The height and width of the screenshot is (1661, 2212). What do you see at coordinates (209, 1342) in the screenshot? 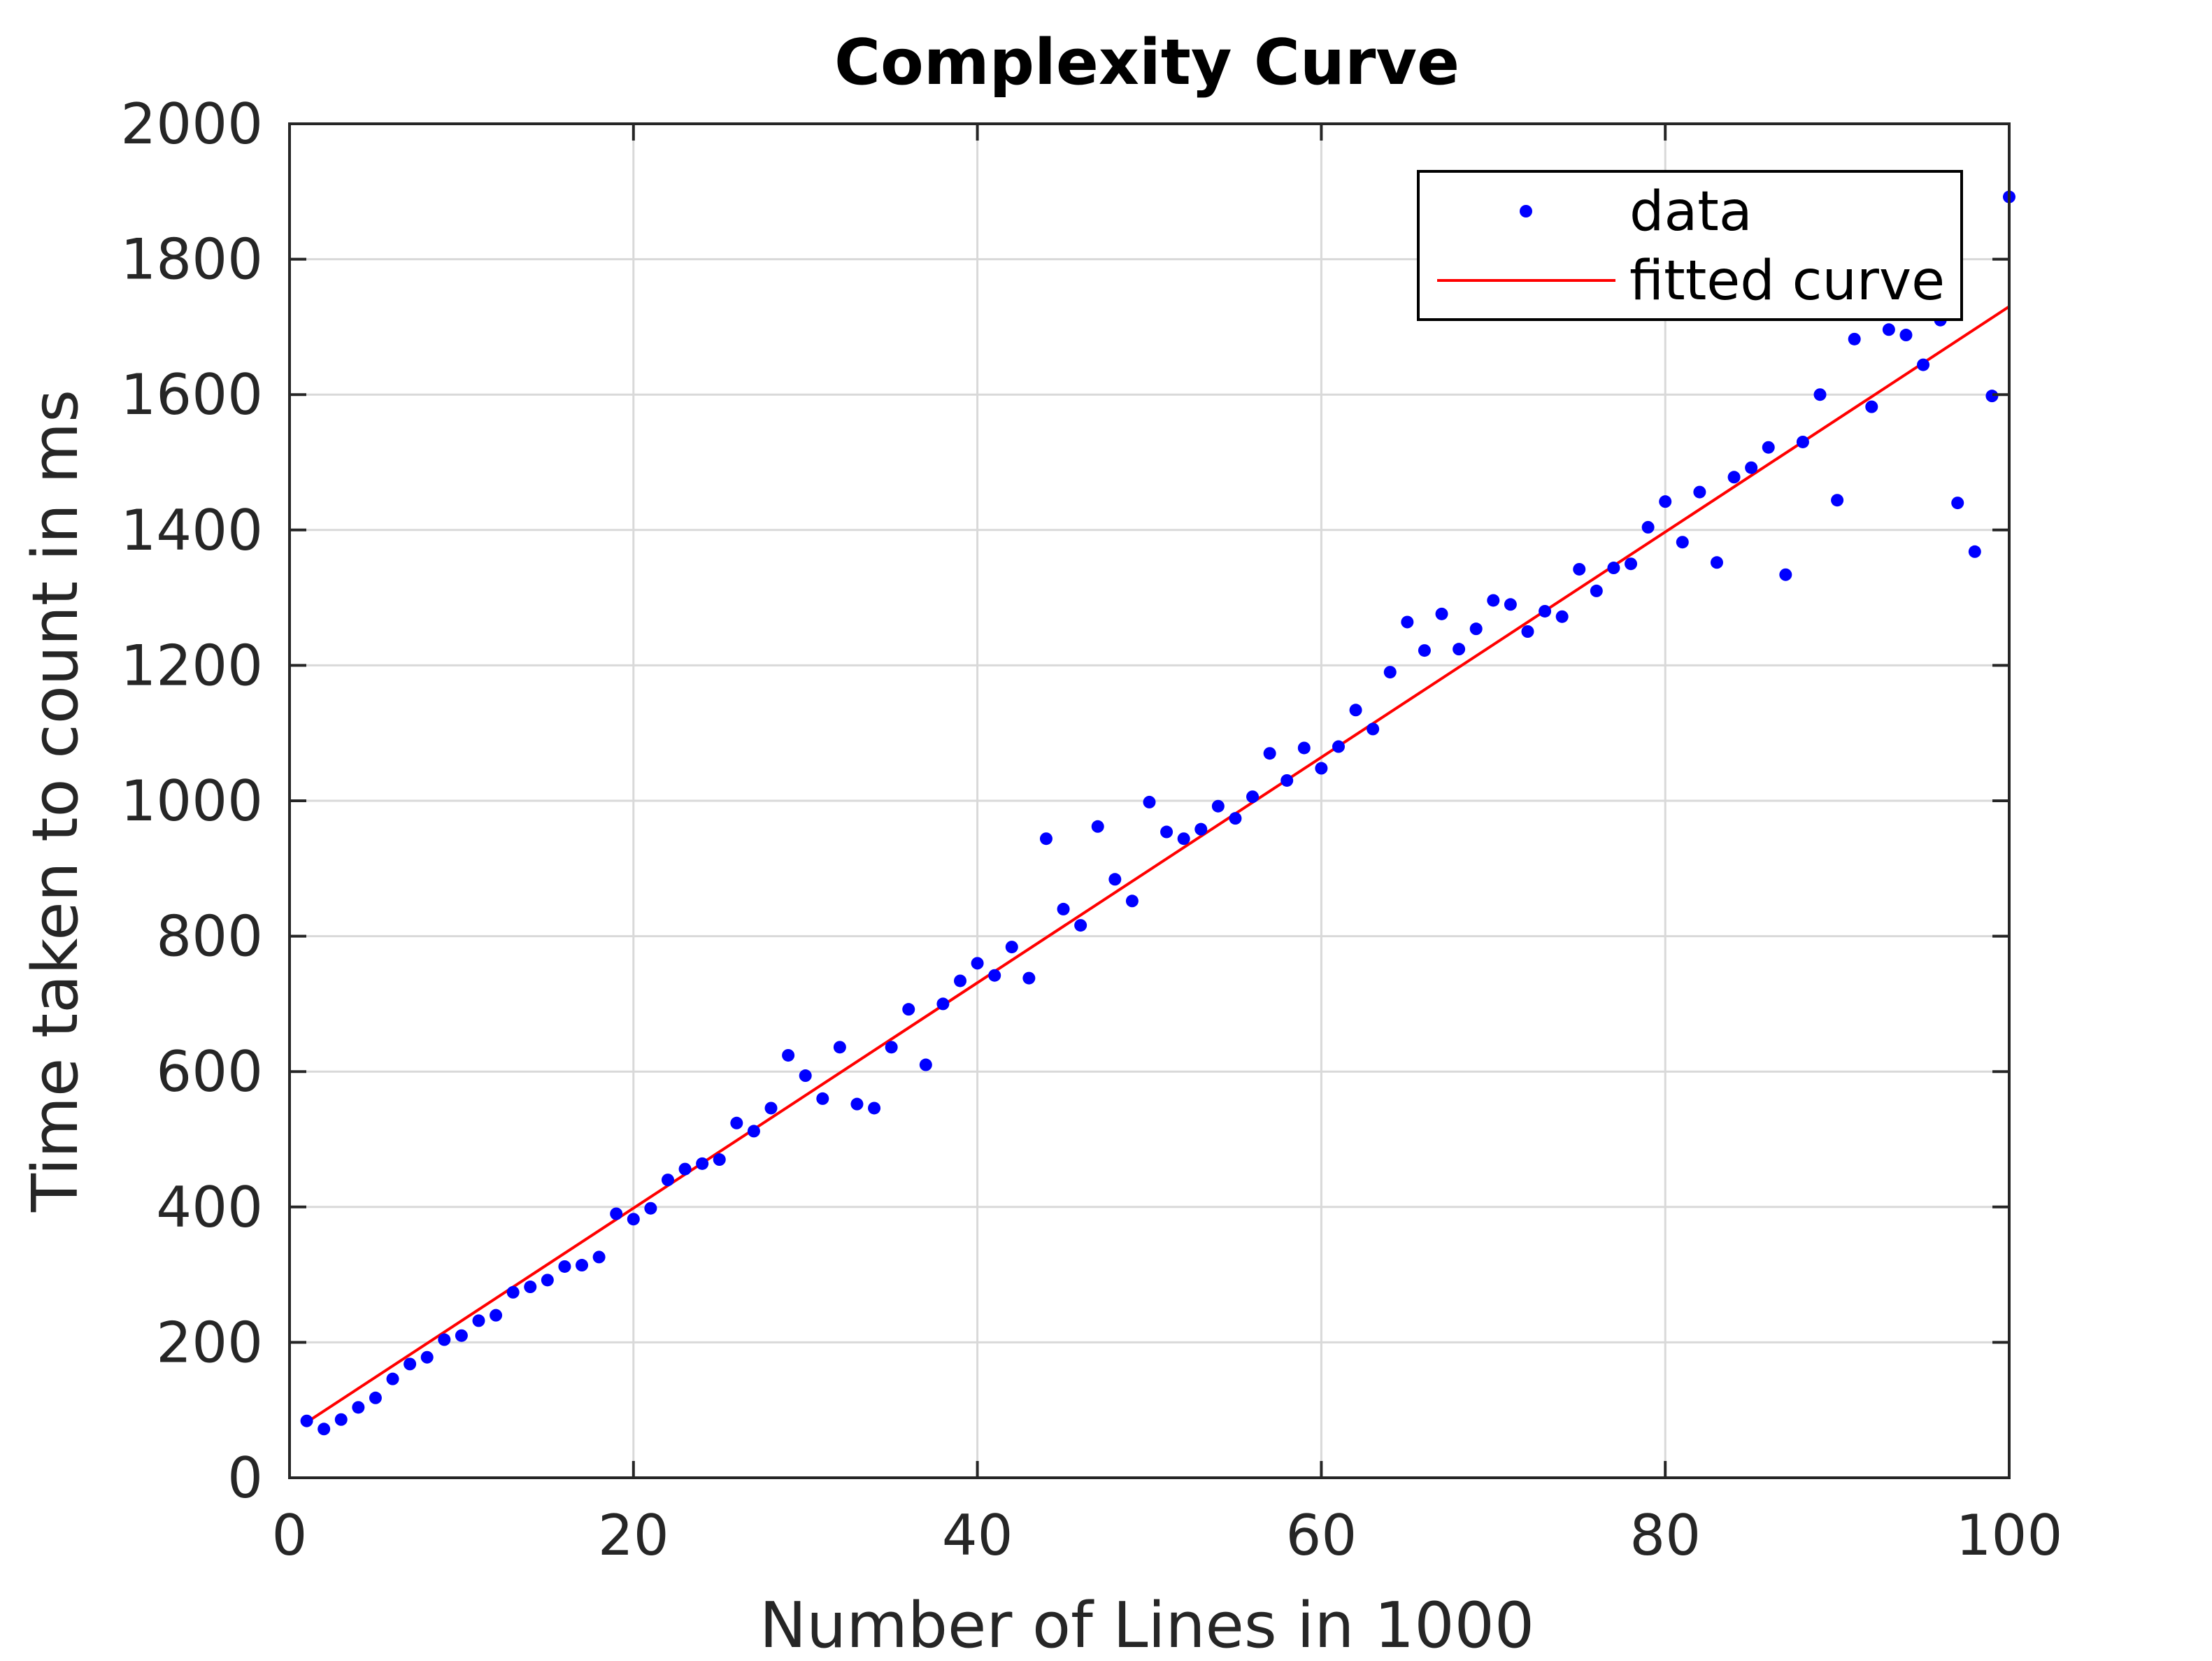
I see `y-tick-label: 200` at bounding box center [209, 1342].